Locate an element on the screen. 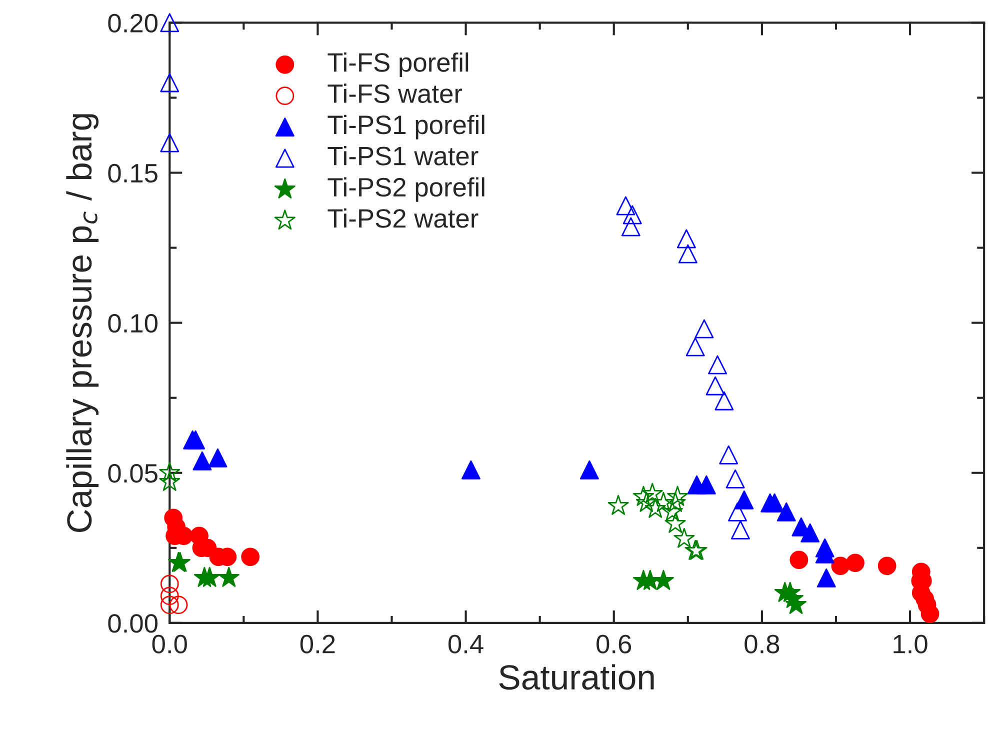 This screenshot has width=992, height=732. y-tick-label: 0.00 is located at coordinates (133, 623).